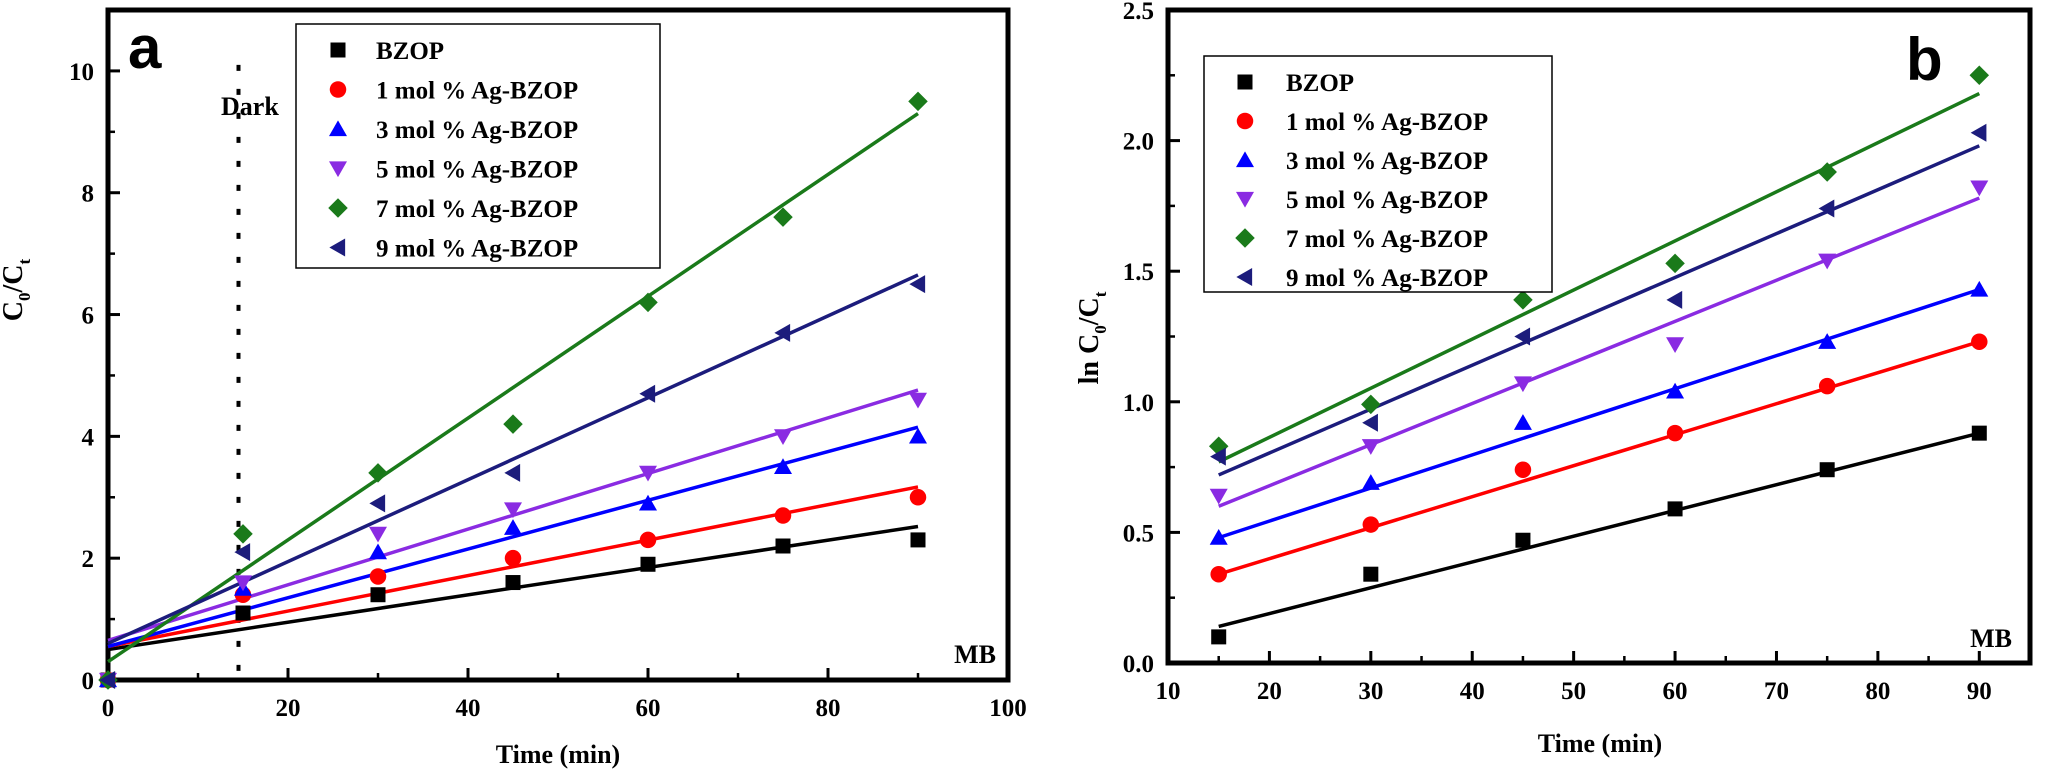  Describe the element at coordinates (1092, 337) in the screenshot. I see `y-axis-label: ln C0/Ct` at that location.